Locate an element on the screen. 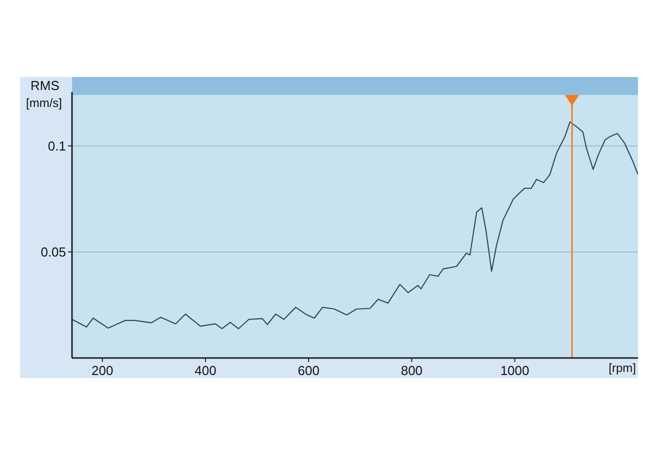  y-tick-label: 0.1 is located at coordinates (57, 146).